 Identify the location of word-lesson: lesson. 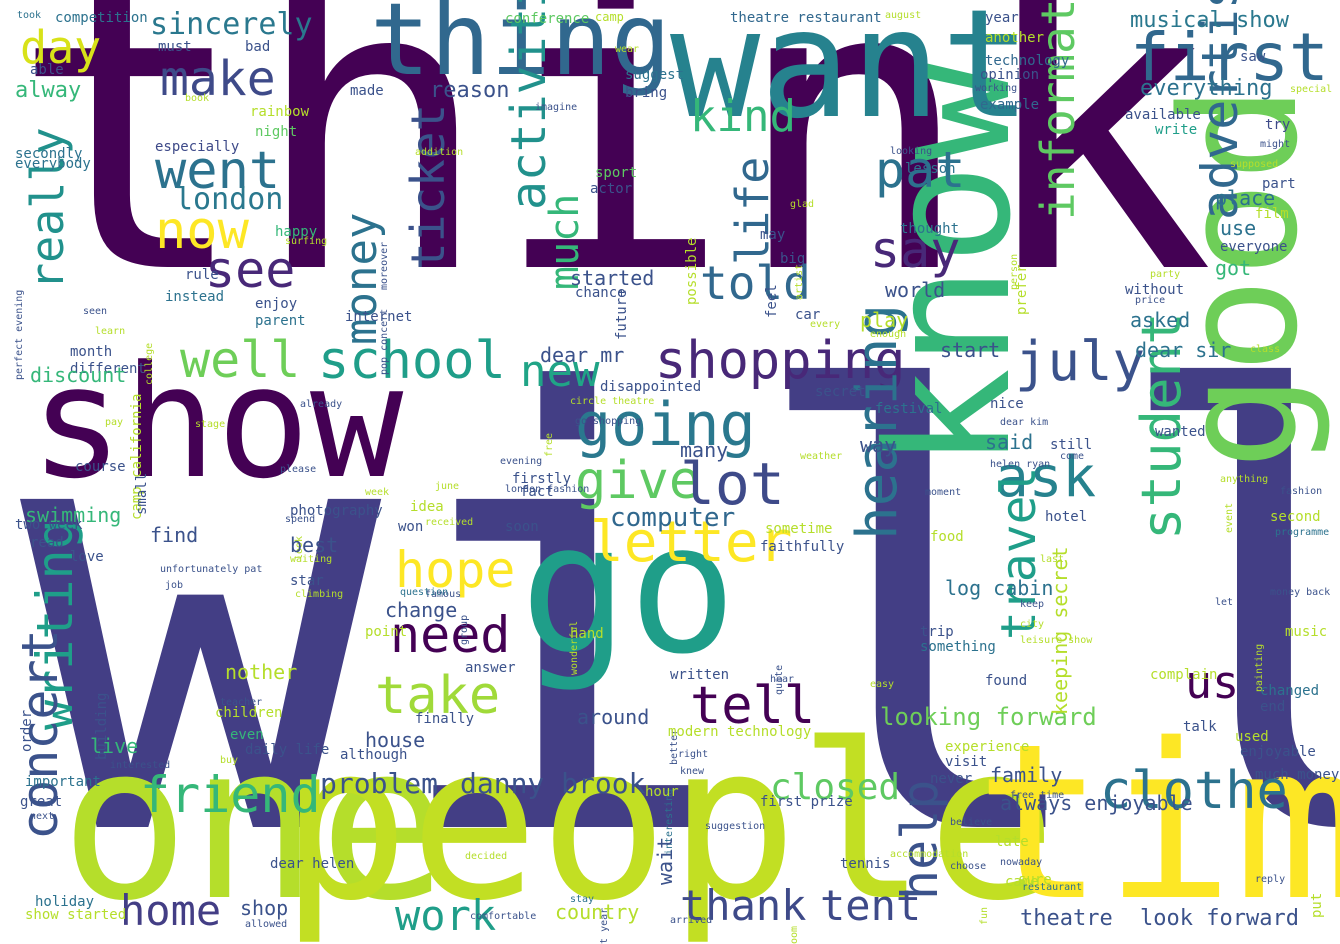
(930, 169).